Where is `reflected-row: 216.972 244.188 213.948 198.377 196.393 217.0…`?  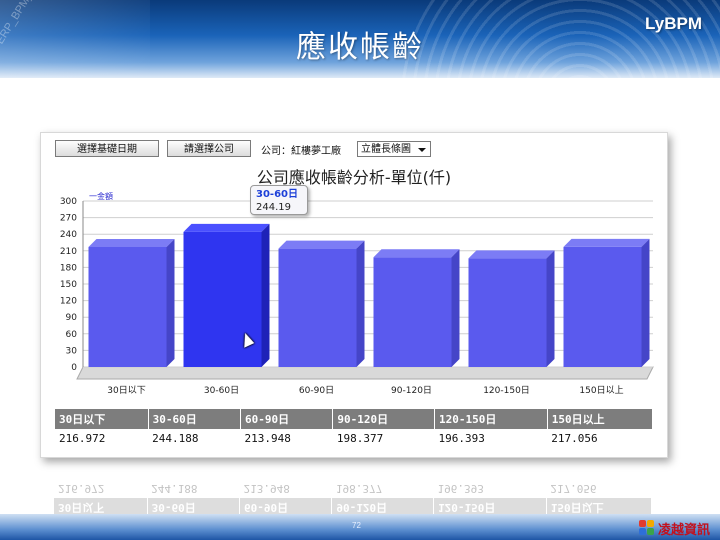
reflected-row: 216.972 244.188 213.948 198.377 196.393 217.0… is located at coordinates (353, 489).